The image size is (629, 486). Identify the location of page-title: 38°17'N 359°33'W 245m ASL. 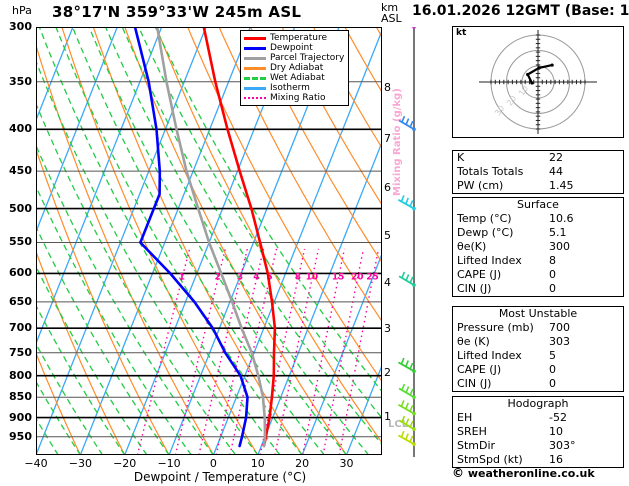
(177, 12).